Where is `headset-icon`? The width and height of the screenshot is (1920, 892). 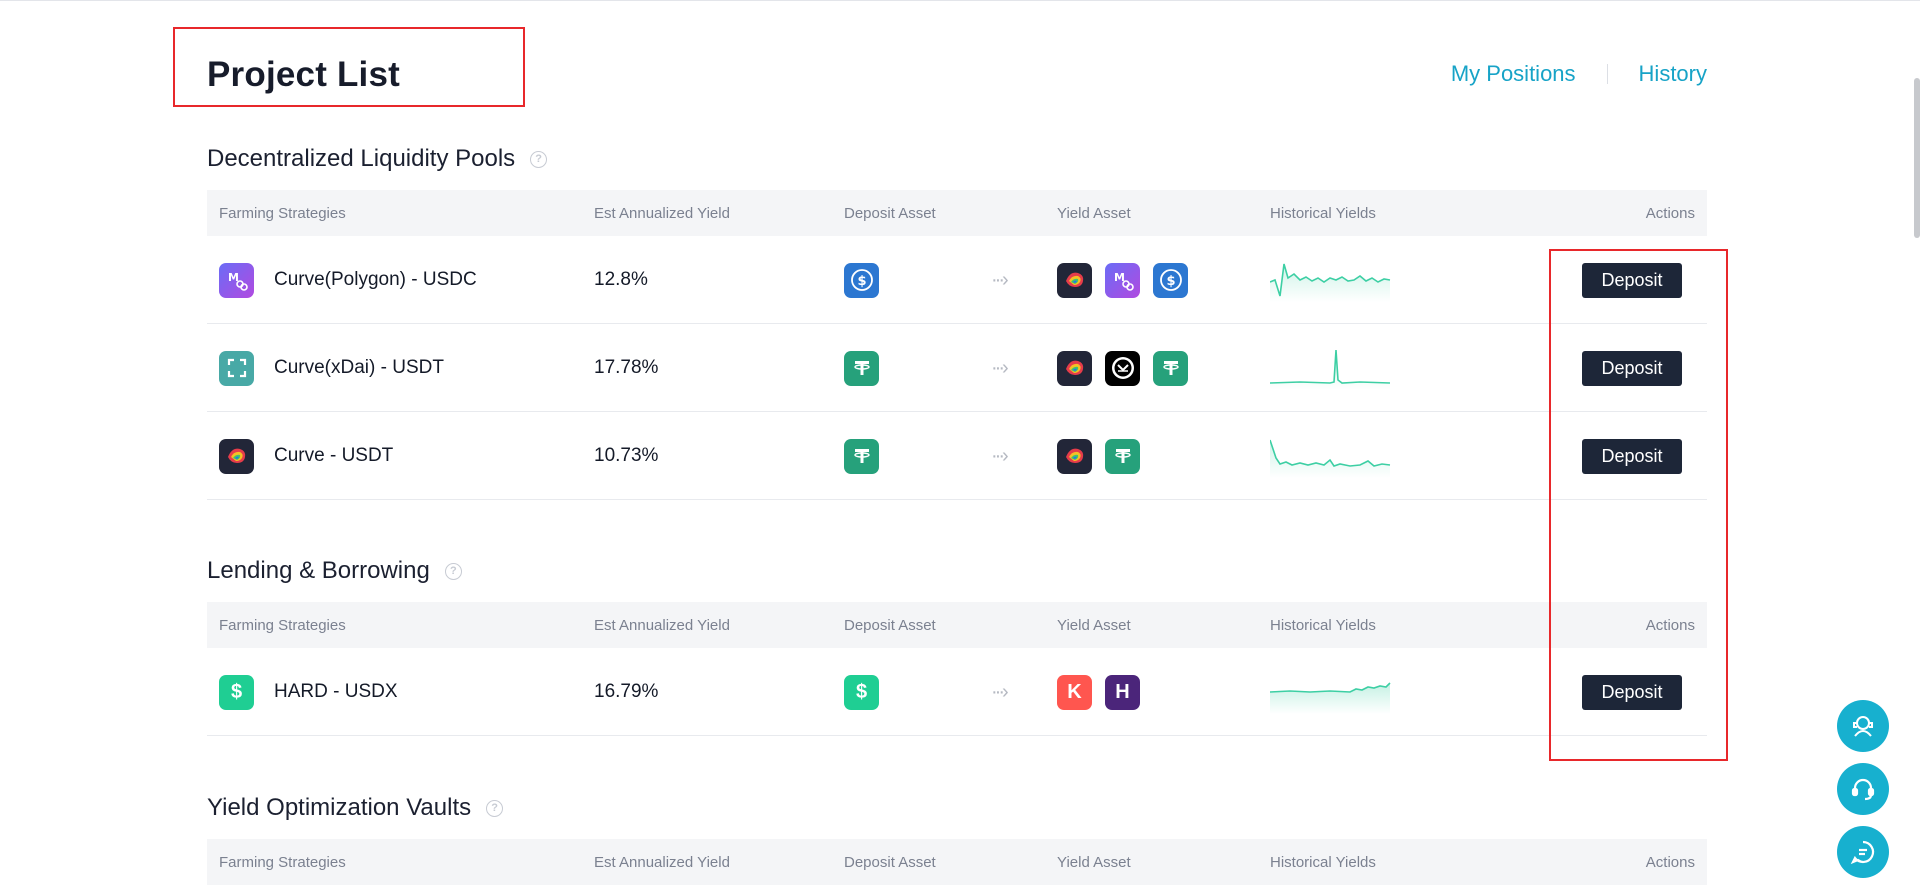 headset-icon is located at coordinates (1863, 789).